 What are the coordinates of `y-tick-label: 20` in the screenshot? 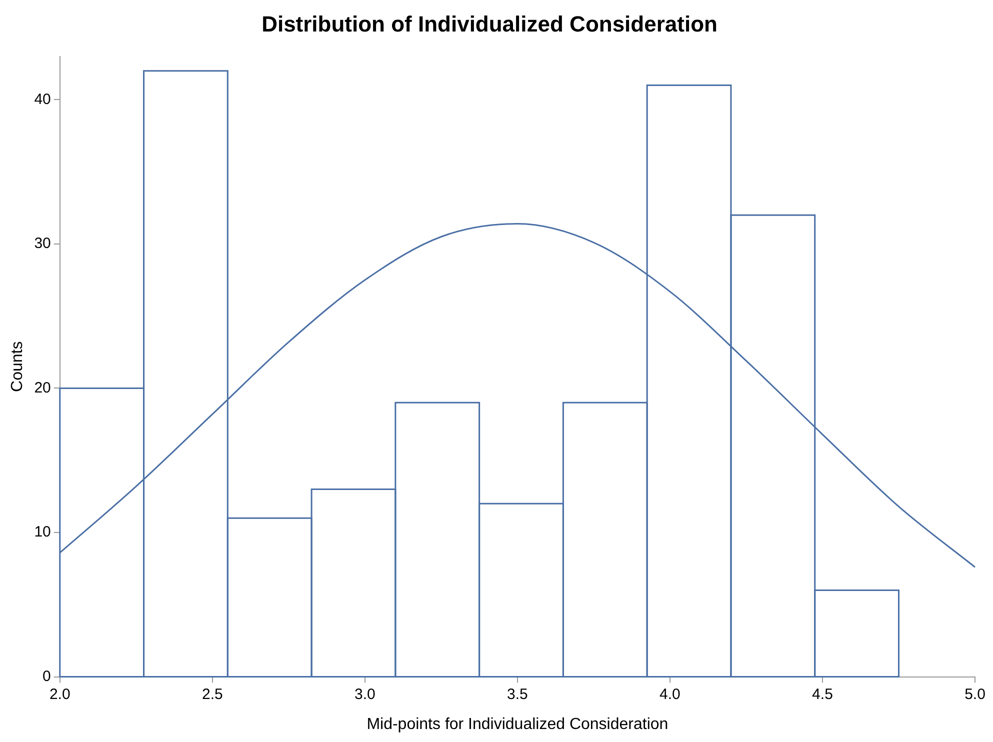 It's located at (42, 387).